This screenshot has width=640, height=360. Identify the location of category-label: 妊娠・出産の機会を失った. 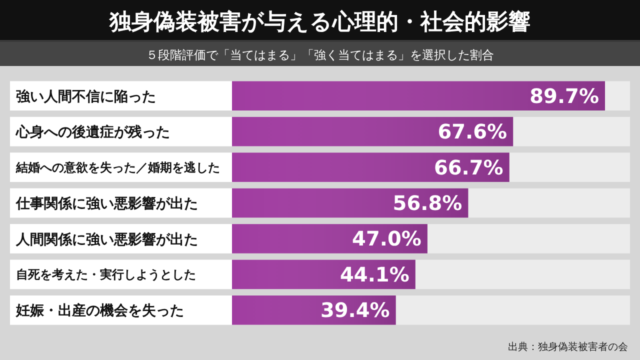
(100, 311).